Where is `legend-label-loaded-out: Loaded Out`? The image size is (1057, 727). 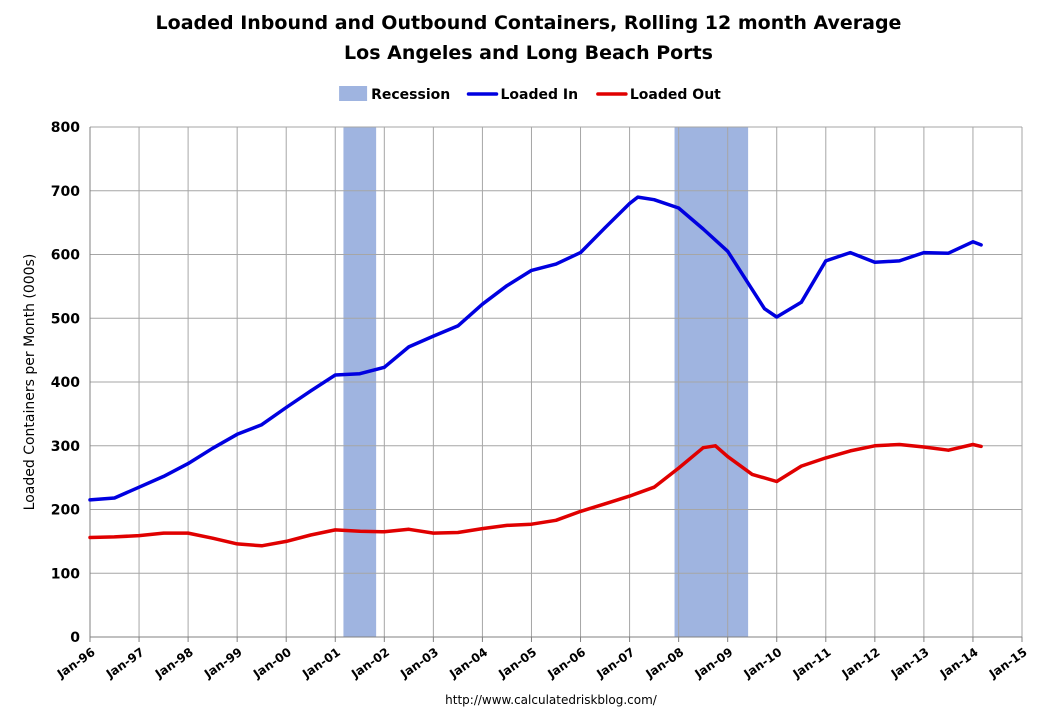 legend-label-loaded-out: Loaded Out is located at coordinates (675, 95).